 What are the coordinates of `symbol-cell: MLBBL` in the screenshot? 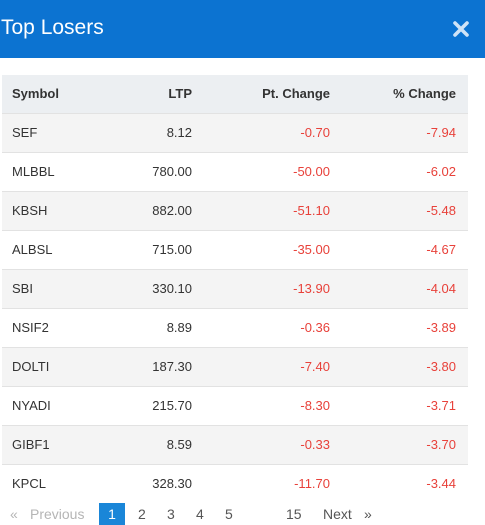 It's located at (42, 171).